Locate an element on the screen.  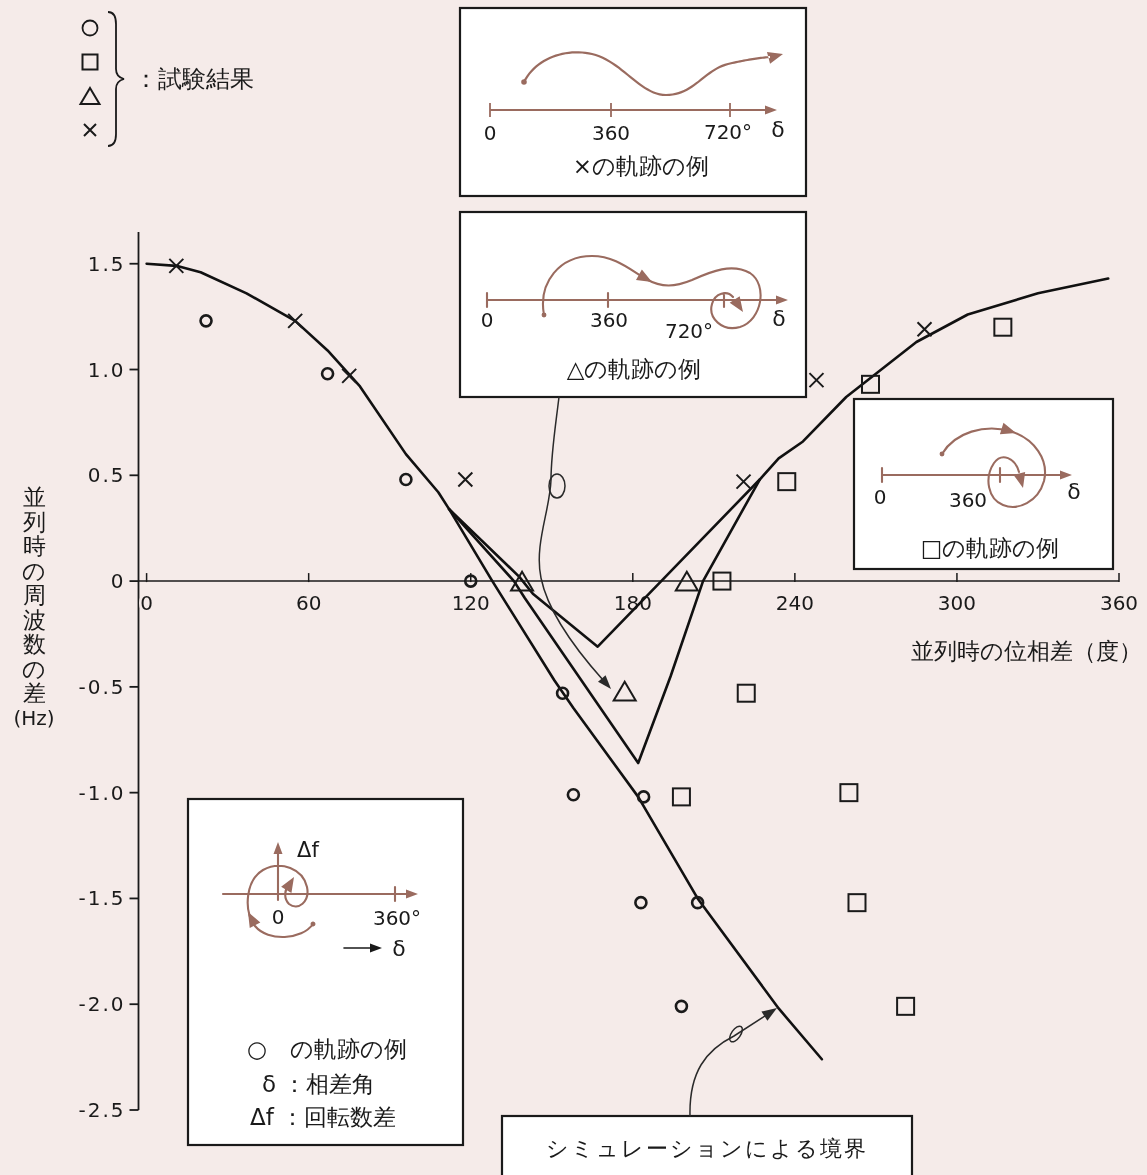
y-tick-label: 0 is located at coordinates (118, 581).